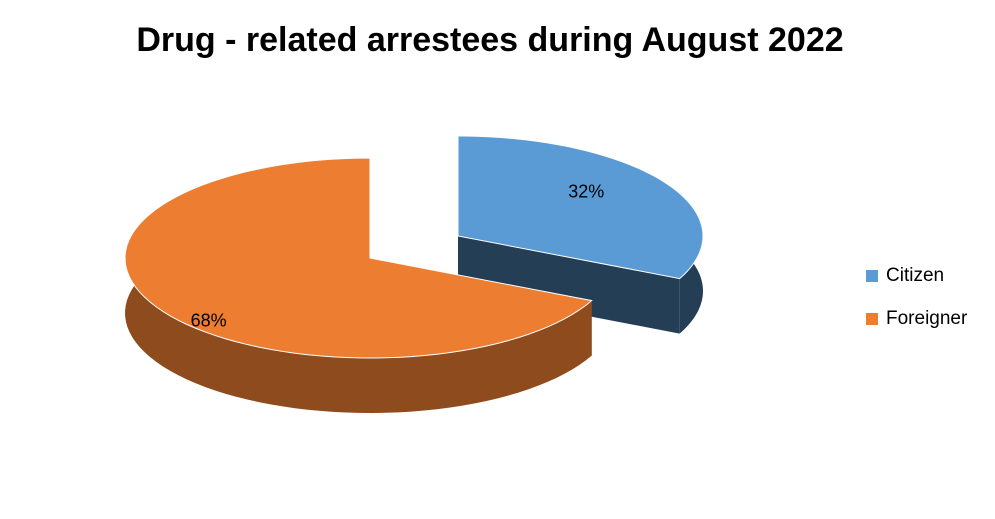 Image resolution: width=995 pixels, height=519 pixels. Describe the element at coordinates (580, 207) in the screenshot. I see `pie-slice` at that location.